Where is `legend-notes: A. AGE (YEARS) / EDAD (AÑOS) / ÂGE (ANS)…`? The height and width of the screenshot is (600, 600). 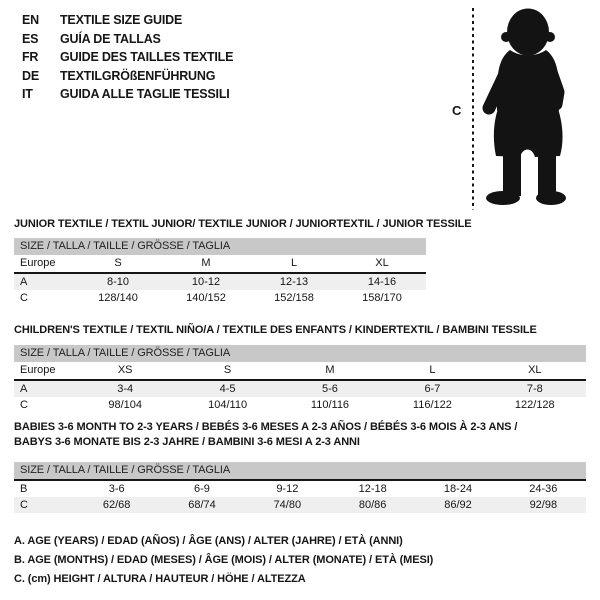
legend-notes: A. AGE (YEARS) / EDAD (AÑOS) / ÂGE (ANS)… is located at coordinates (223, 560).